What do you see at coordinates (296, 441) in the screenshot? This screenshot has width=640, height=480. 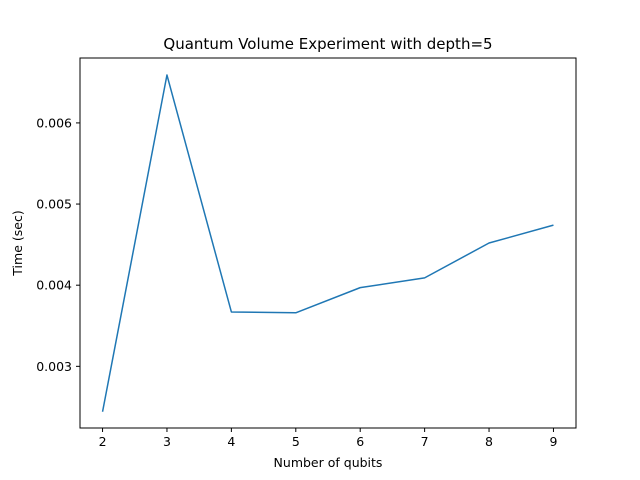 I see `x-tick-label: 5` at bounding box center [296, 441].